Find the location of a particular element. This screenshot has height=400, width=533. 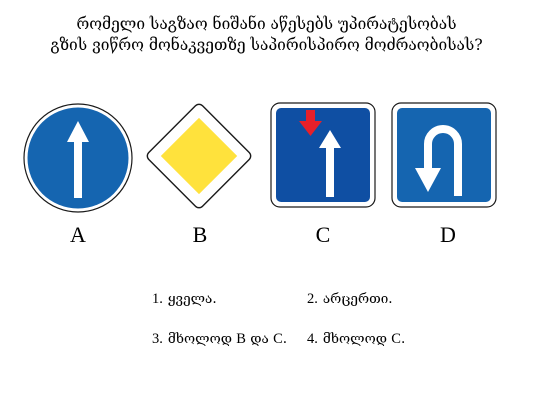

priority-over-oncoming-traffic-icon is located at coordinates (323, 155).